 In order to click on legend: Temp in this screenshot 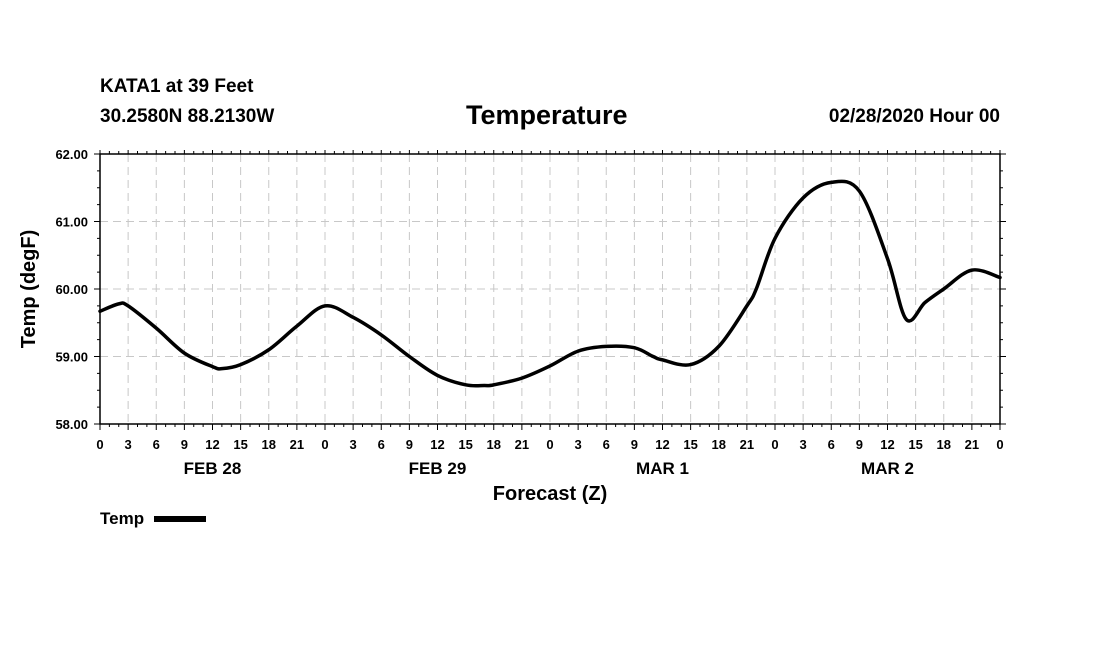, I will do `click(153, 519)`.